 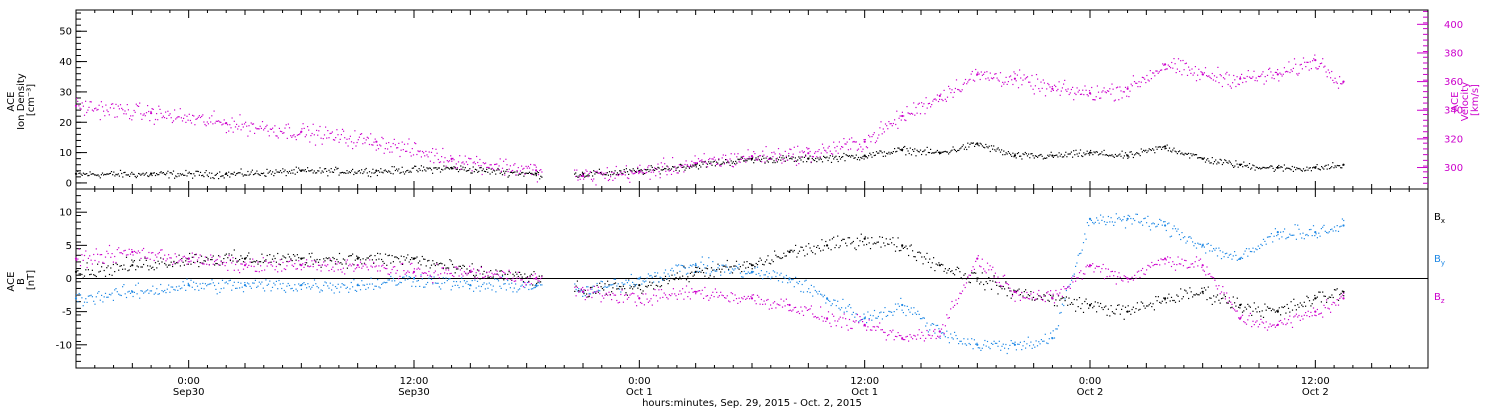 What do you see at coordinates (301, 285) in the screenshot?
I see `by-anchor-point` at bounding box center [301, 285].